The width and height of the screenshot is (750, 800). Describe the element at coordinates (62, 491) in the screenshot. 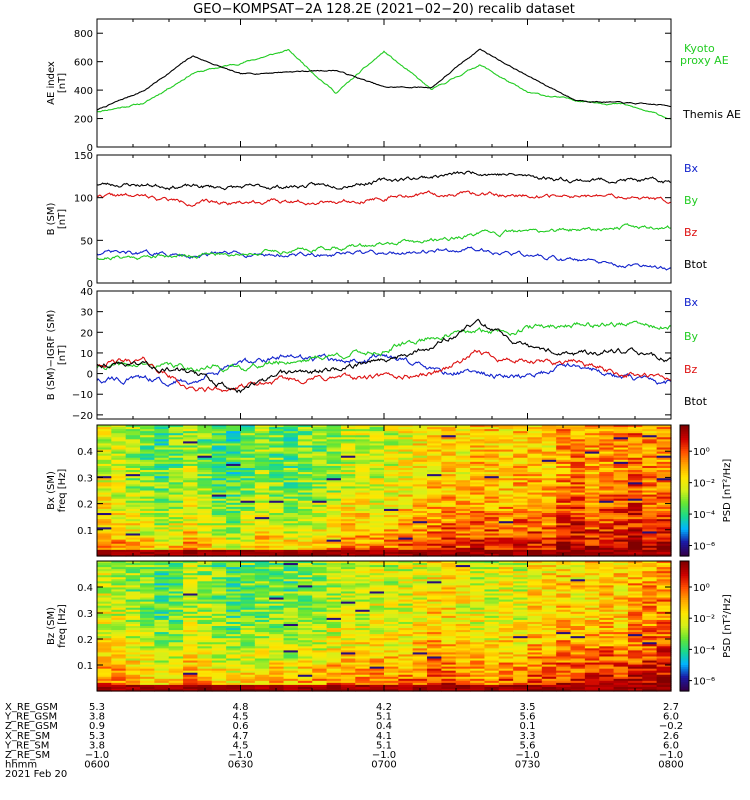

I see `bx-psd-ylabel: freq [Hz]` at that location.